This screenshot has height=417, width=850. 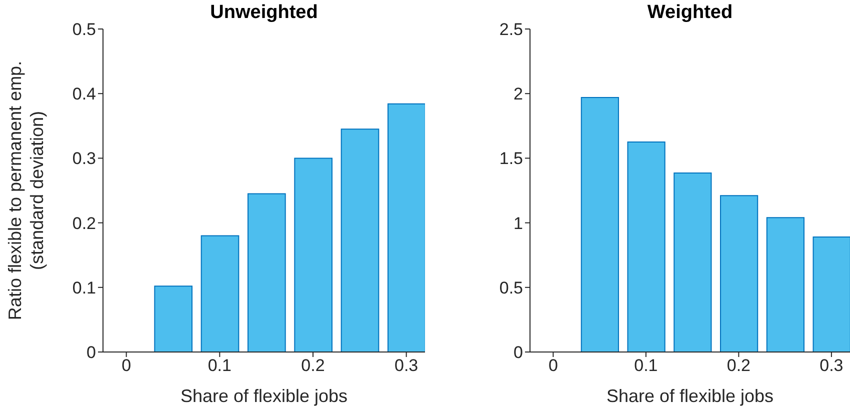 I want to click on y-tick-label: 2.5, so click(x=511, y=30).